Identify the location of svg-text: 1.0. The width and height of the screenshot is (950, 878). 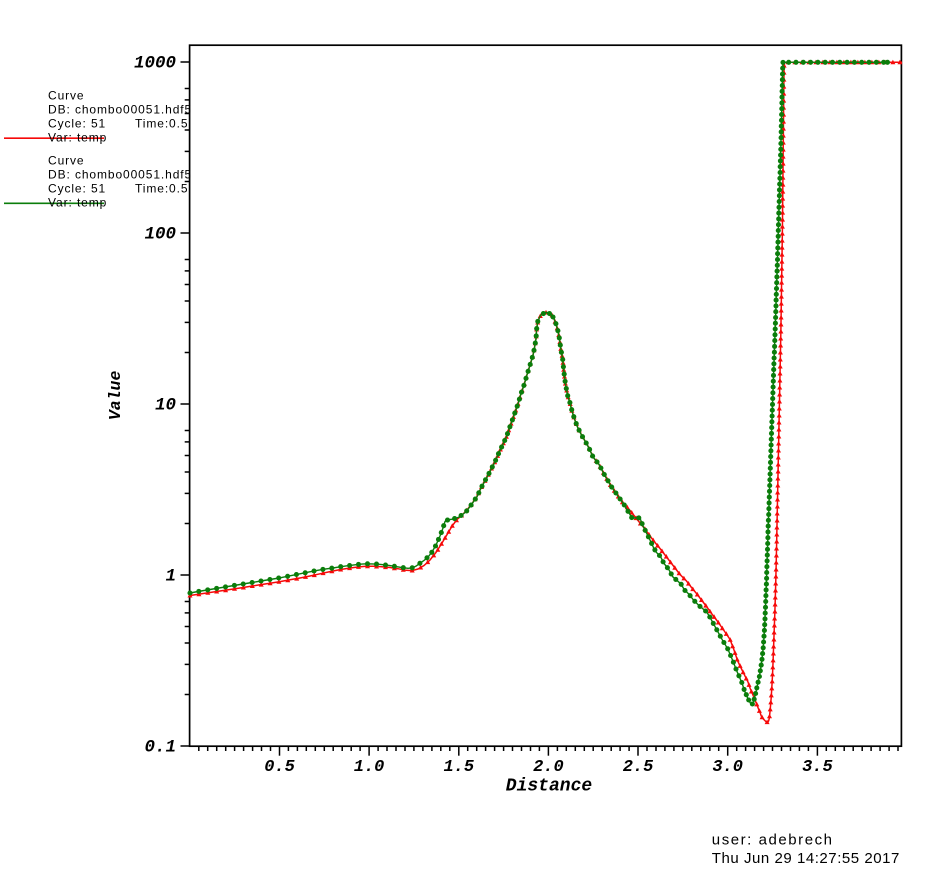
(369, 767).